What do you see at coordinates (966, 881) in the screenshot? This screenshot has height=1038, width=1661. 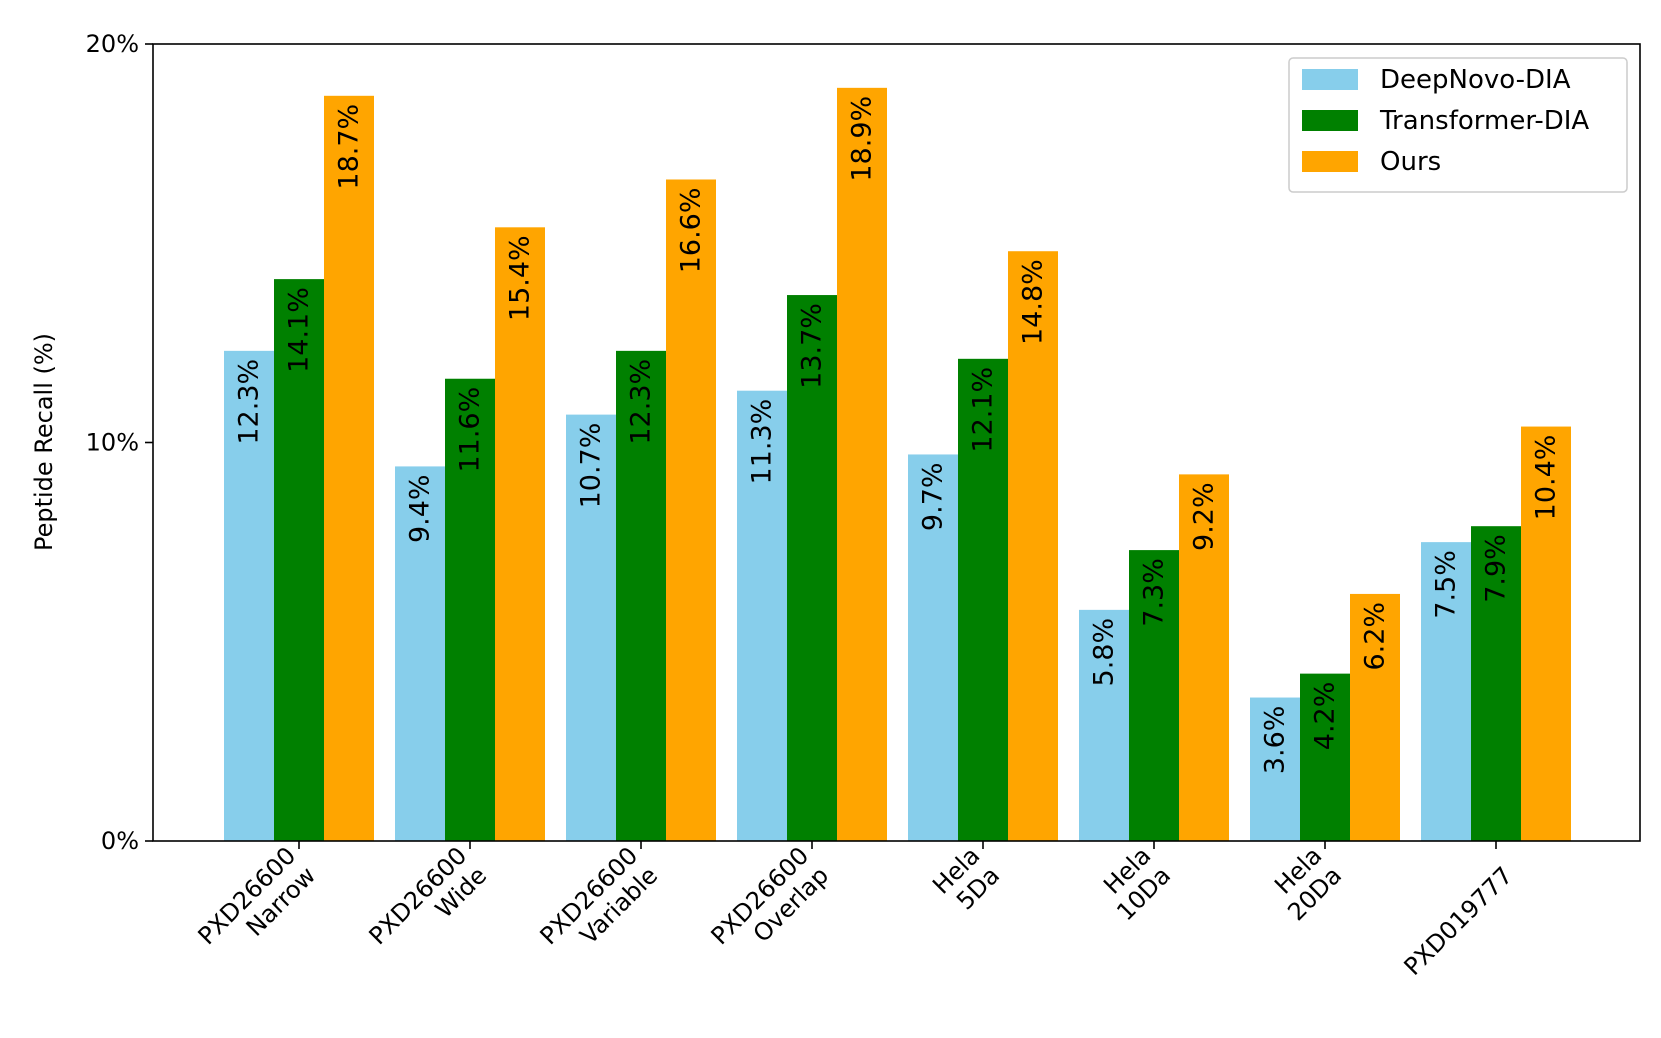 I see `x-tick-label: Hela5Da` at bounding box center [966, 881].